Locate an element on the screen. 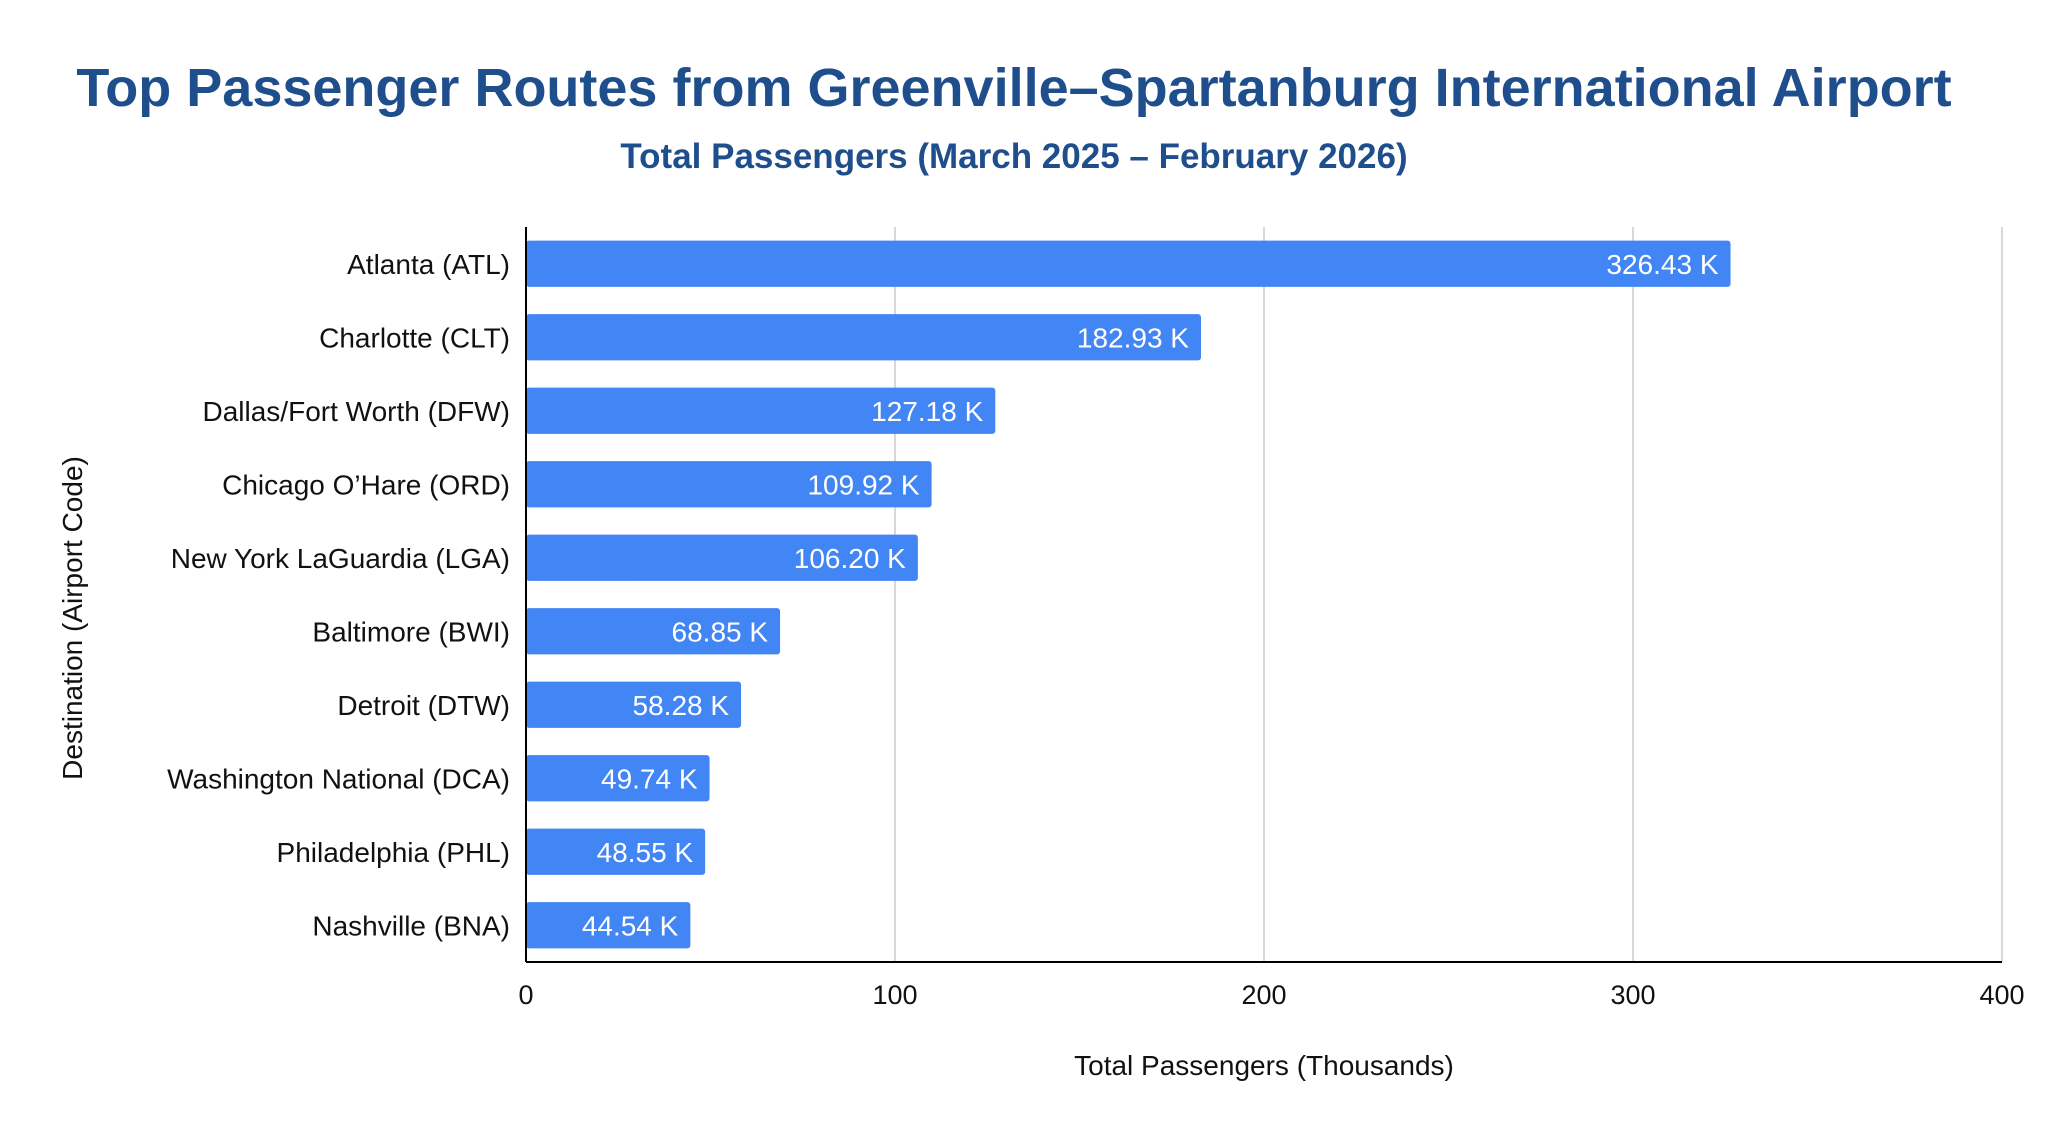  x-tick-label: 200 is located at coordinates (1263, 995).